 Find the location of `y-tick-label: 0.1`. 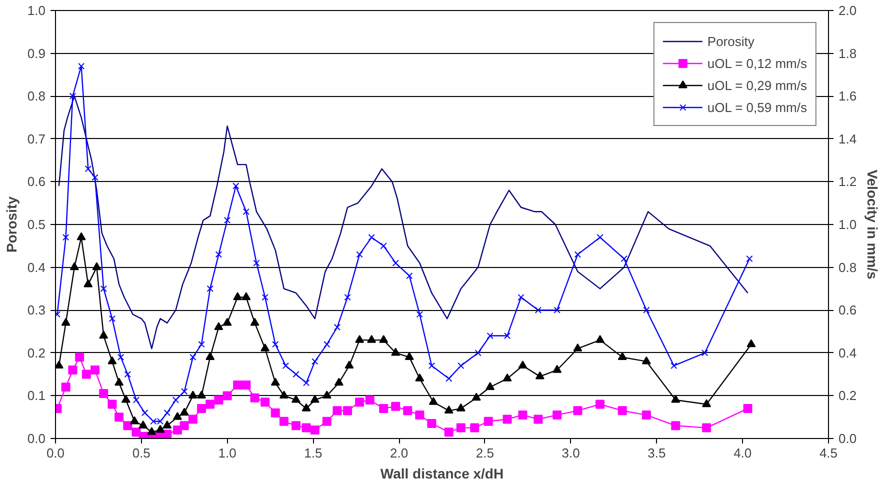

y-tick-label: 0.1 is located at coordinates (36, 396).